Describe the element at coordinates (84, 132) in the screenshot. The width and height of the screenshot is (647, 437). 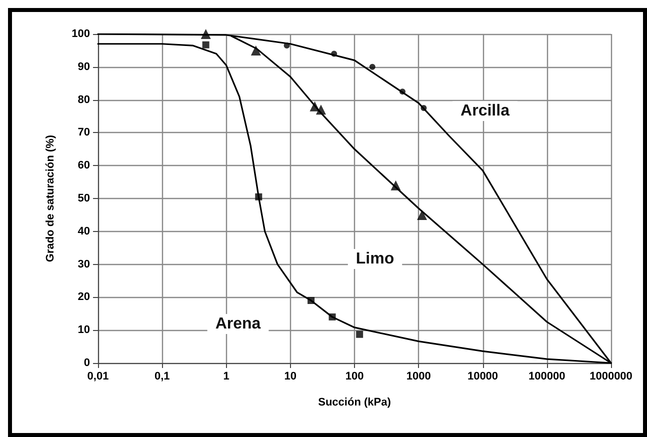
I see `y-tick-label: 70` at that location.